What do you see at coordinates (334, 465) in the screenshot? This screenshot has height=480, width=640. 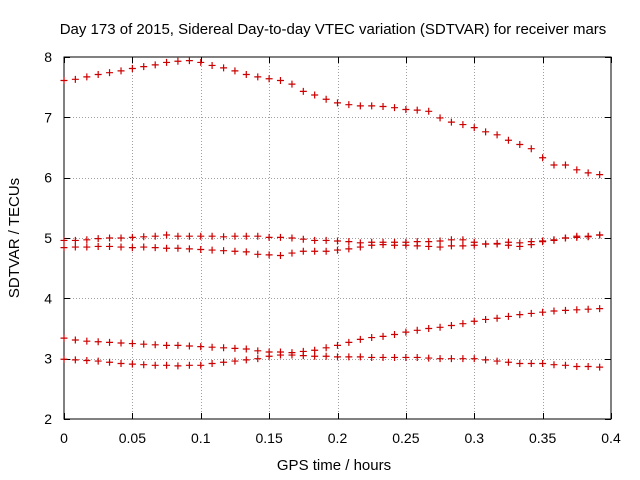 I see `x-axis-label: GPS time / hours` at bounding box center [334, 465].